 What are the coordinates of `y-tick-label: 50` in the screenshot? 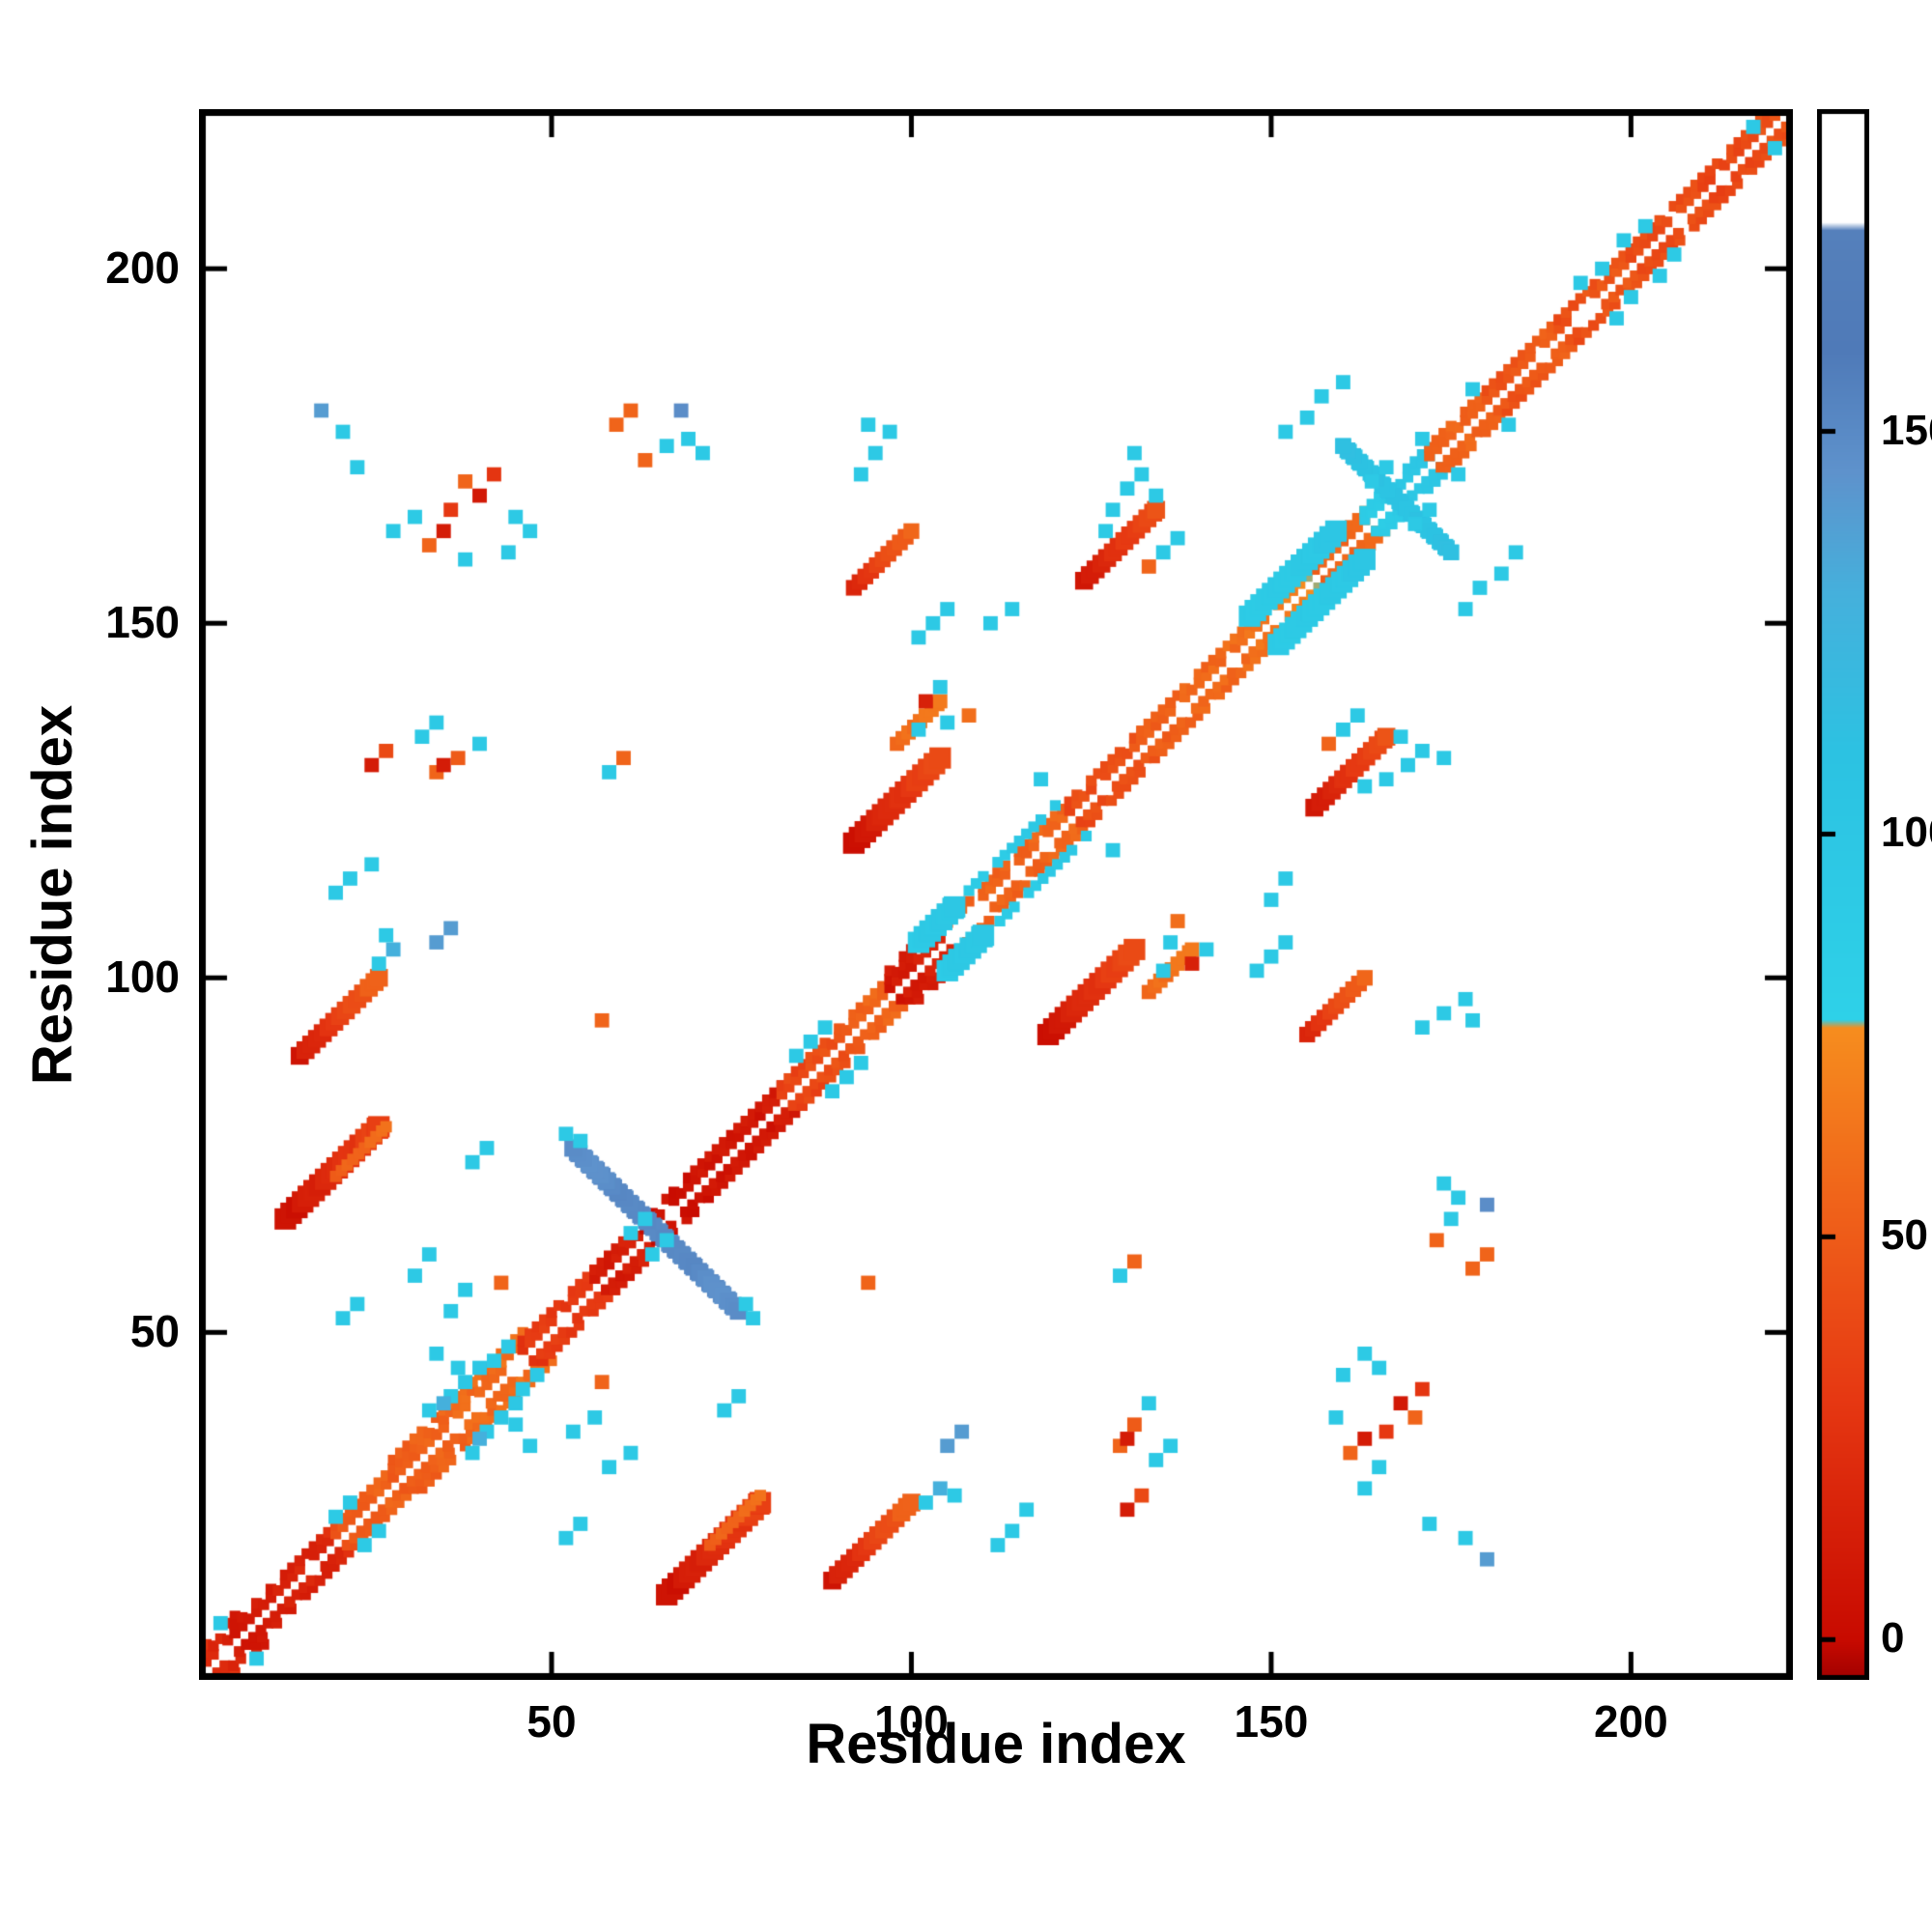 It's located at (154, 1331).